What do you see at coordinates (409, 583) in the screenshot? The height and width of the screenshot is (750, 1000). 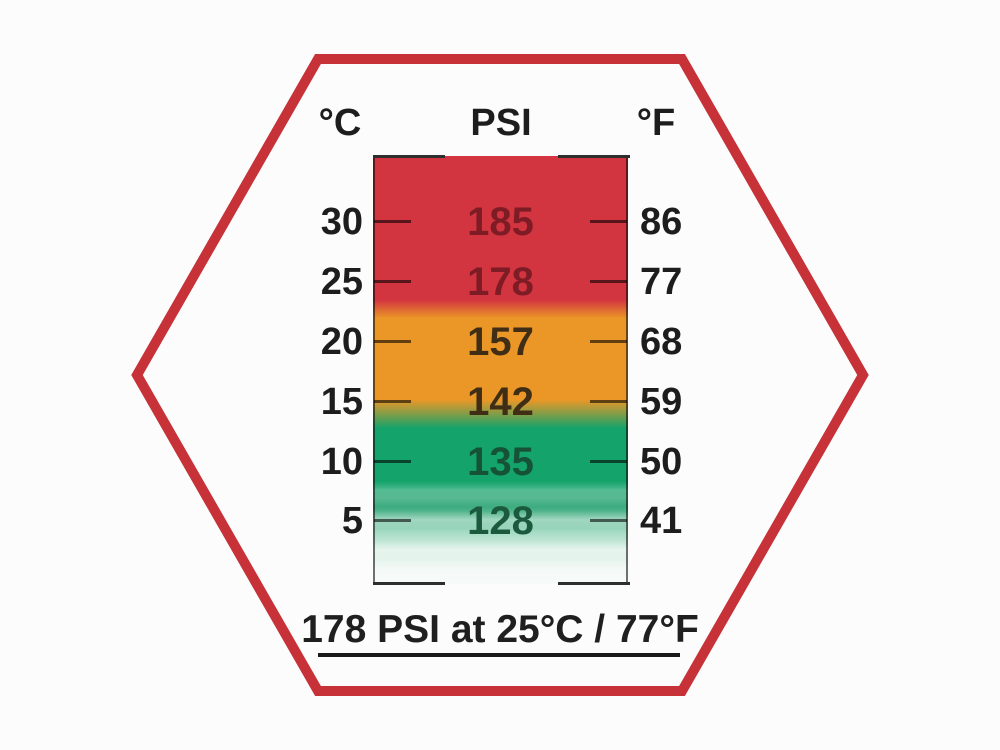 I see `bar-bottom-border-left` at bounding box center [409, 583].